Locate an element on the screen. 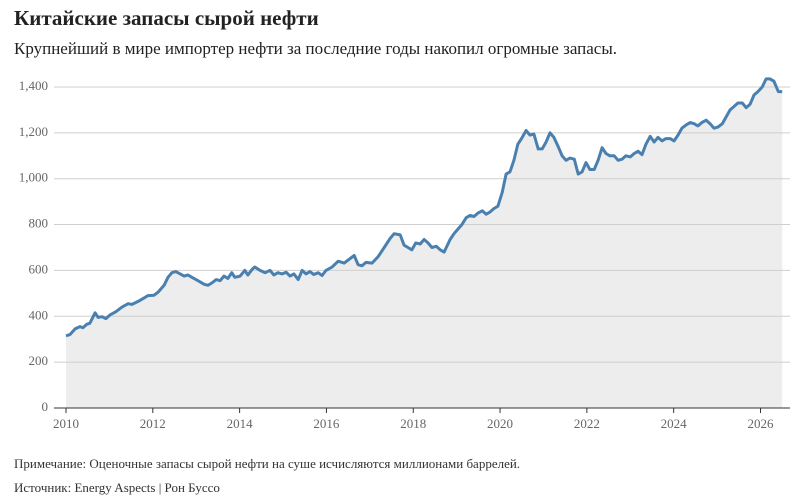 Image resolution: width=798 pixels, height=502 pixels. x-tick-label: 2010 is located at coordinates (66, 423).